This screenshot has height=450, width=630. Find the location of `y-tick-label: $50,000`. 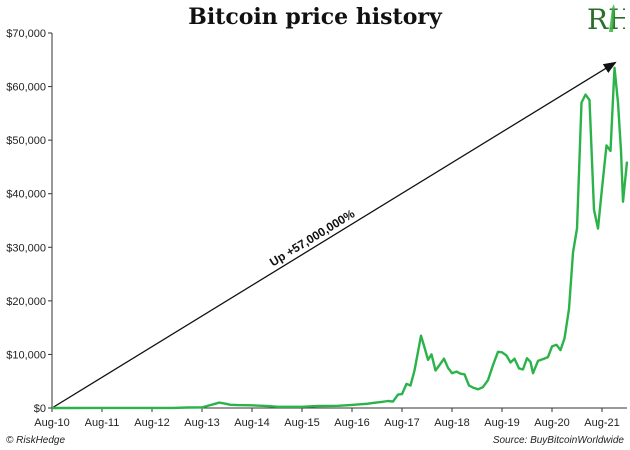

y-tick-label: $50,000 is located at coordinates (26, 141).